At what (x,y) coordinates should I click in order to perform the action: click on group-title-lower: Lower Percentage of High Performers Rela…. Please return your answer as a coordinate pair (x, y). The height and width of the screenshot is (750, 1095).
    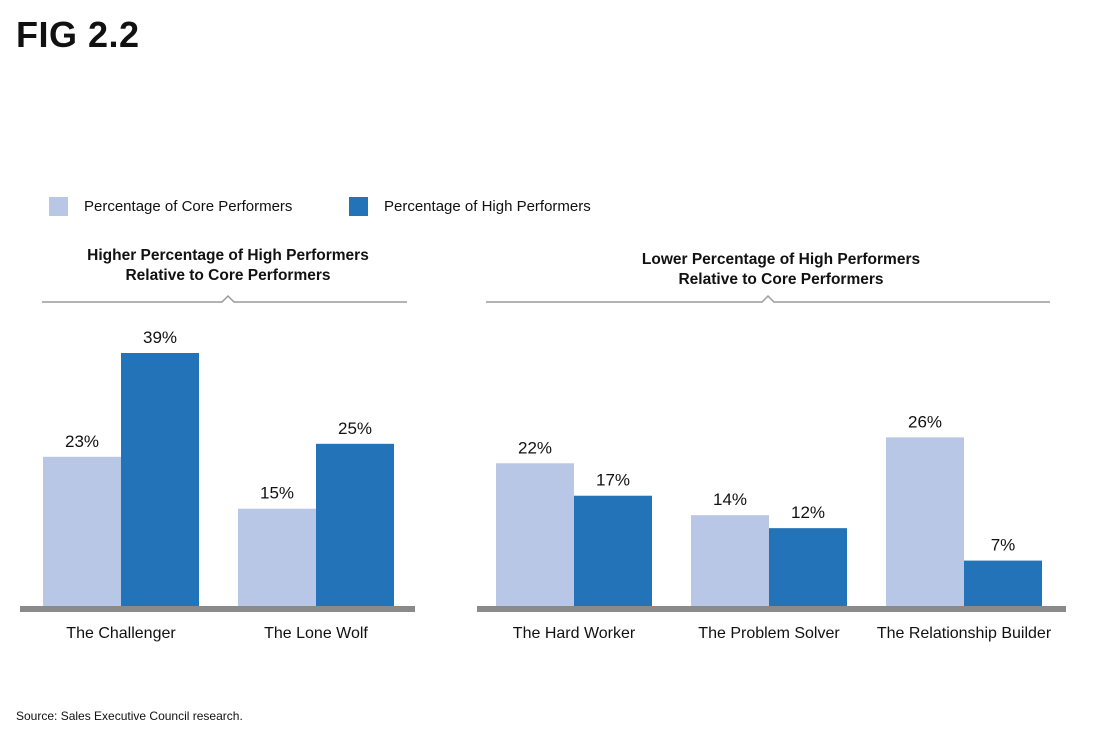
    Looking at the image, I should click on (781, 270).